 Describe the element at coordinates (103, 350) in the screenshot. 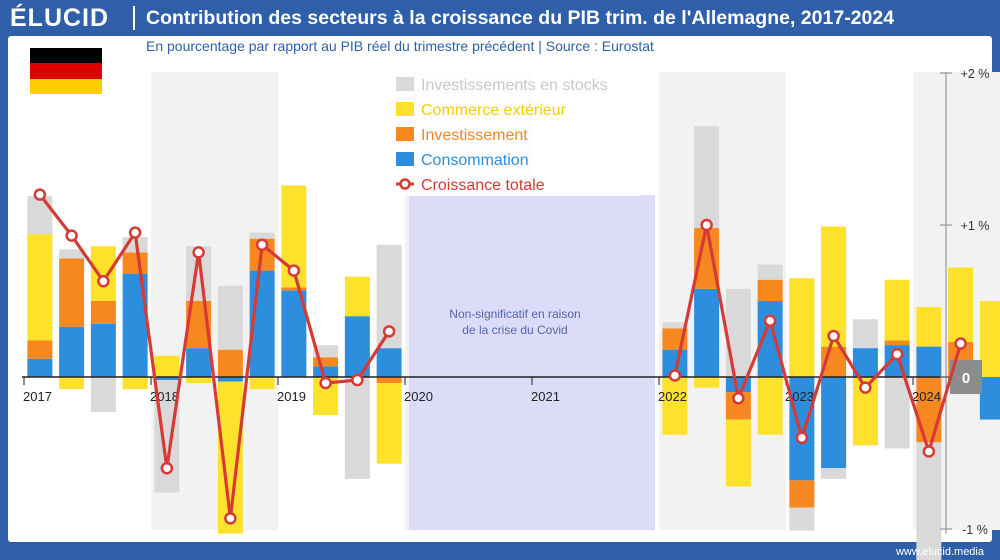

I see `bar-consommation-2017Q3` at that location.